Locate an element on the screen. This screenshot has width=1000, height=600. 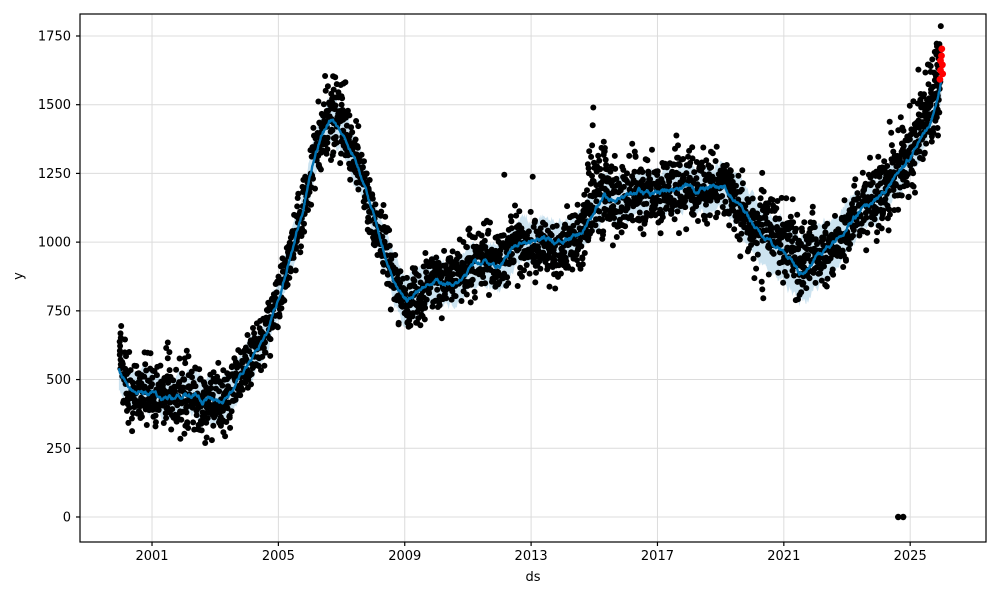
x-tick-label: 2001 is located at coordinates (151, 556).